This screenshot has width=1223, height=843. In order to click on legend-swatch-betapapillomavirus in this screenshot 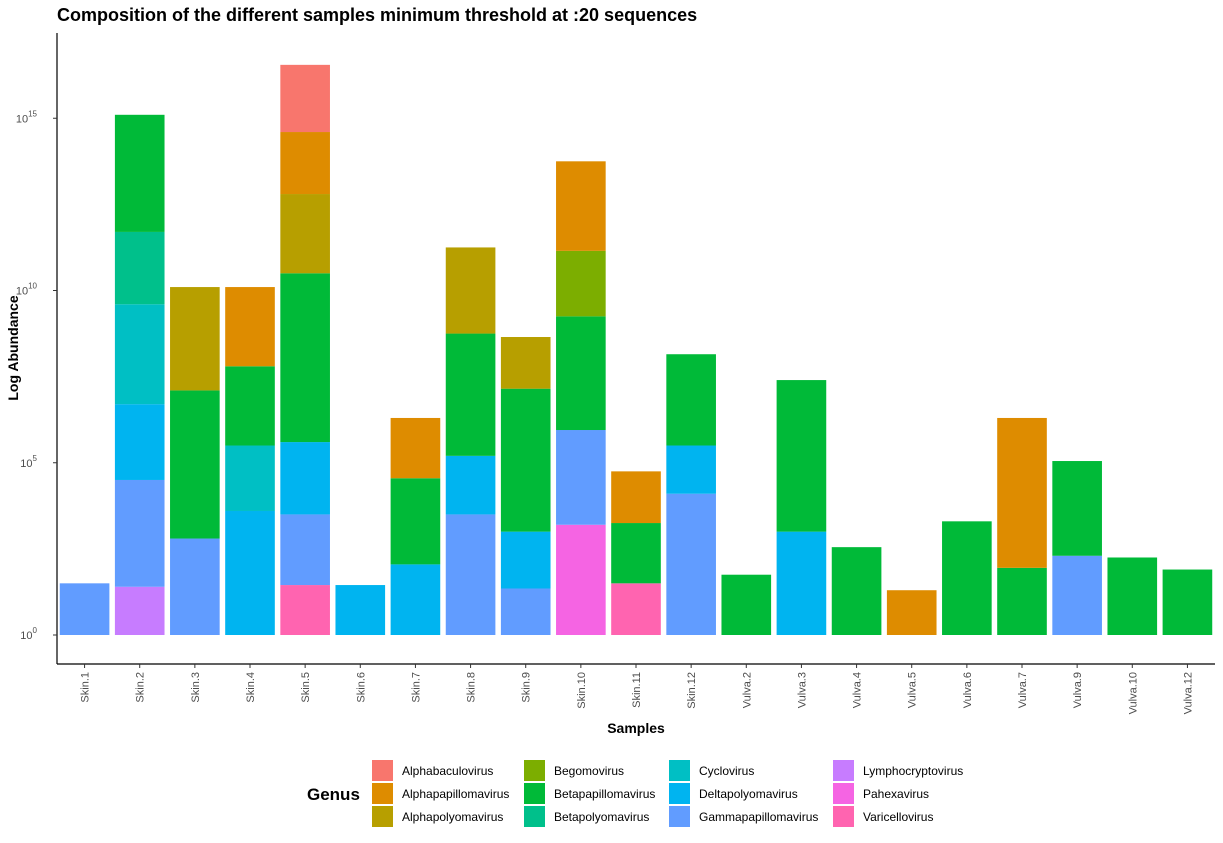, I will do `click(534, 793)`.